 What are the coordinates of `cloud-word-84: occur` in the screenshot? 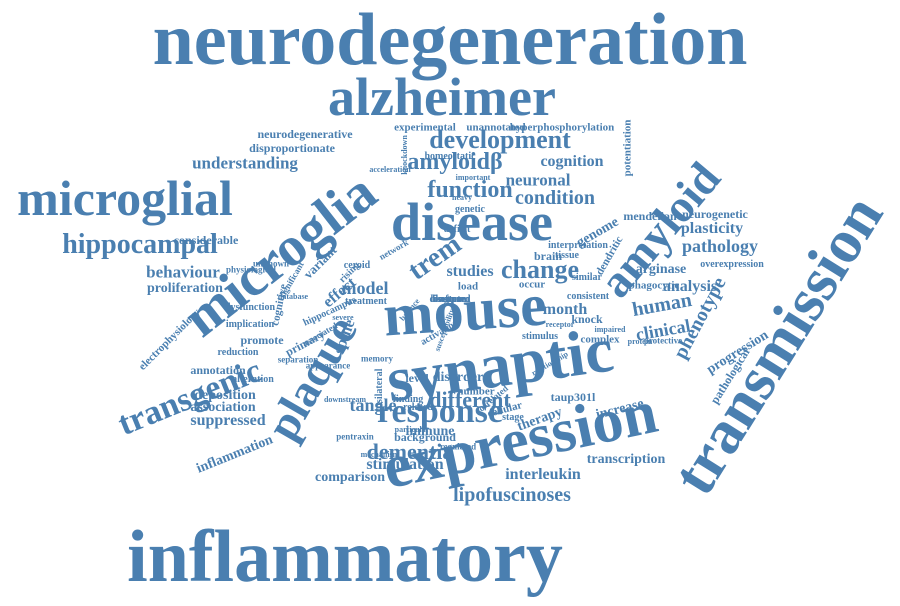 It's located at (532, 284).